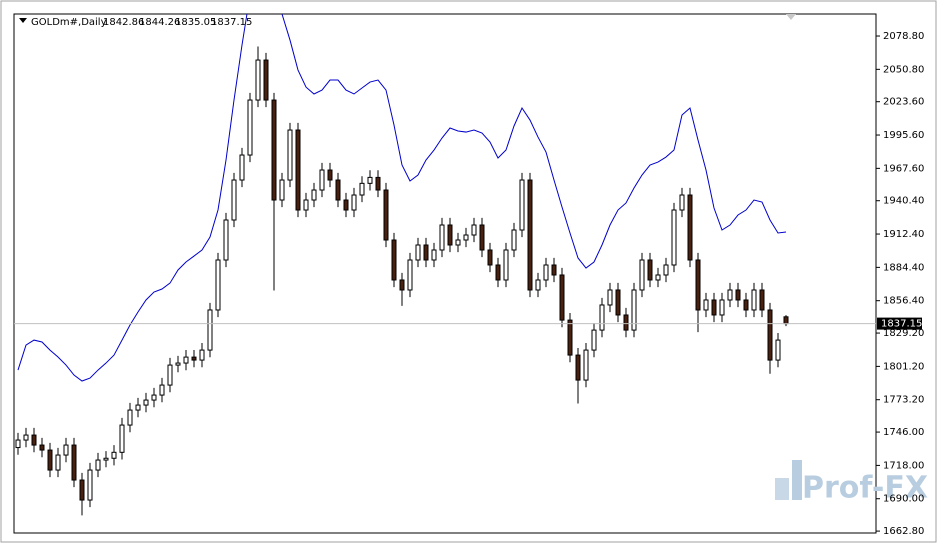 The image size is (937, 543). I want to click on y-tick-label: 1801.20, so click(903, 366).